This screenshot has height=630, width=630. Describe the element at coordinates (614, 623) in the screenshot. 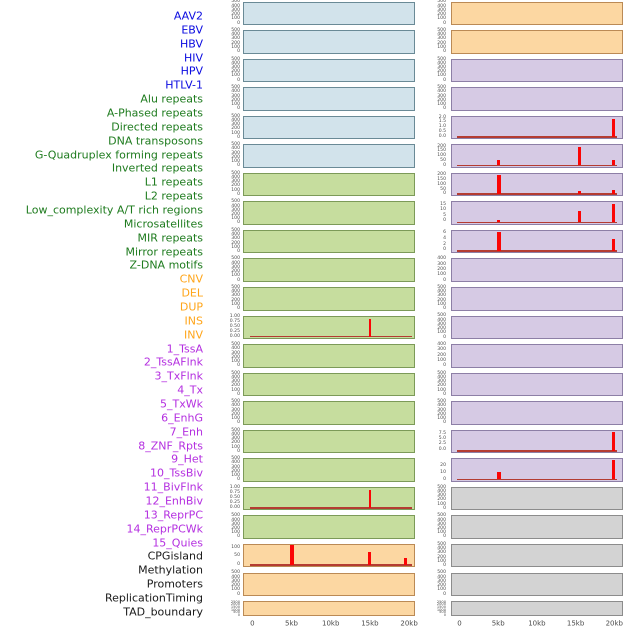

I see `x-tick-label: 20kb` at that location.